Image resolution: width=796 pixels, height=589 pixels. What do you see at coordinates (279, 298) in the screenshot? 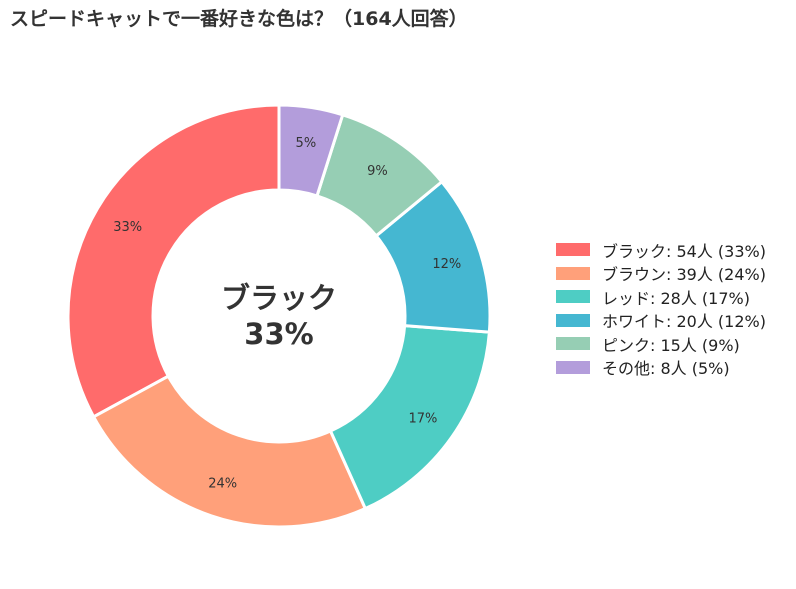
I see `center-category-label: ブラック` at bounding box center [279, 298].